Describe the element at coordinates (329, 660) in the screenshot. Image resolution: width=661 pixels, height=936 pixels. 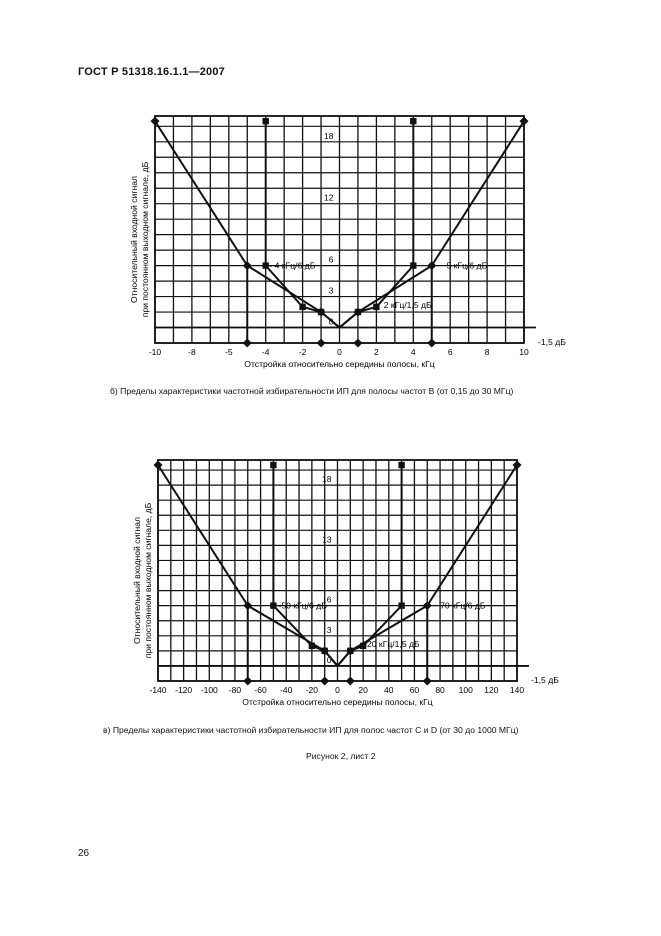
I see `y-tick-label: 0` at that location.